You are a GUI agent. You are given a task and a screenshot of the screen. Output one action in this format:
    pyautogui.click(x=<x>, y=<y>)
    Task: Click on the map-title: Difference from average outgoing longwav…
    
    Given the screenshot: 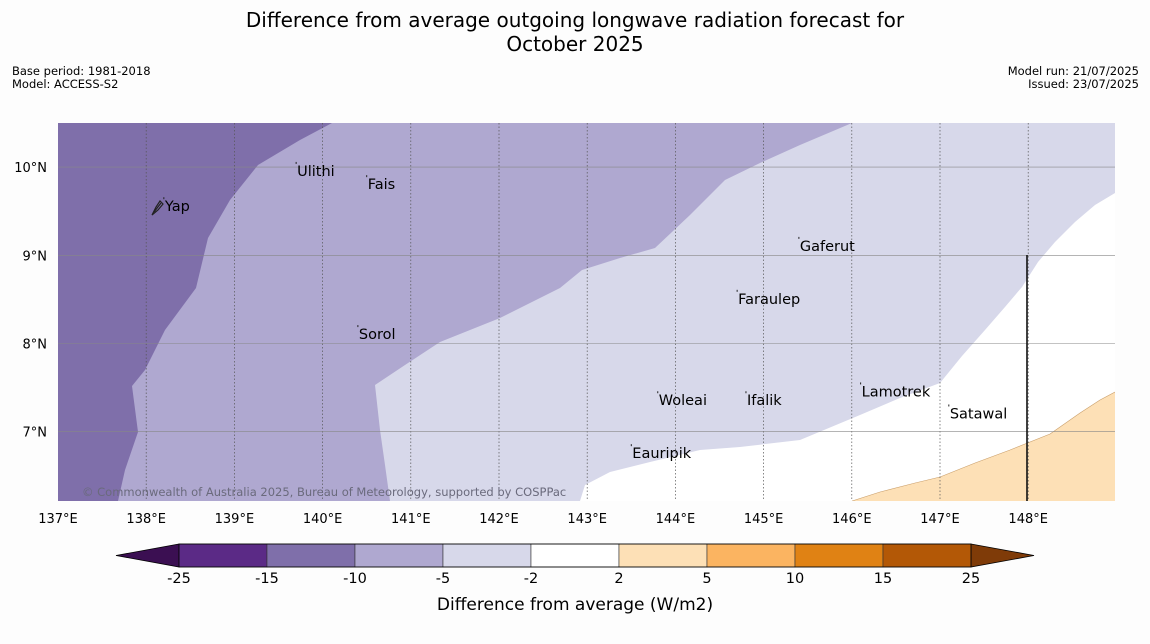 What is the action you would take?
    pyautogui.click(x=575, y=32)
    